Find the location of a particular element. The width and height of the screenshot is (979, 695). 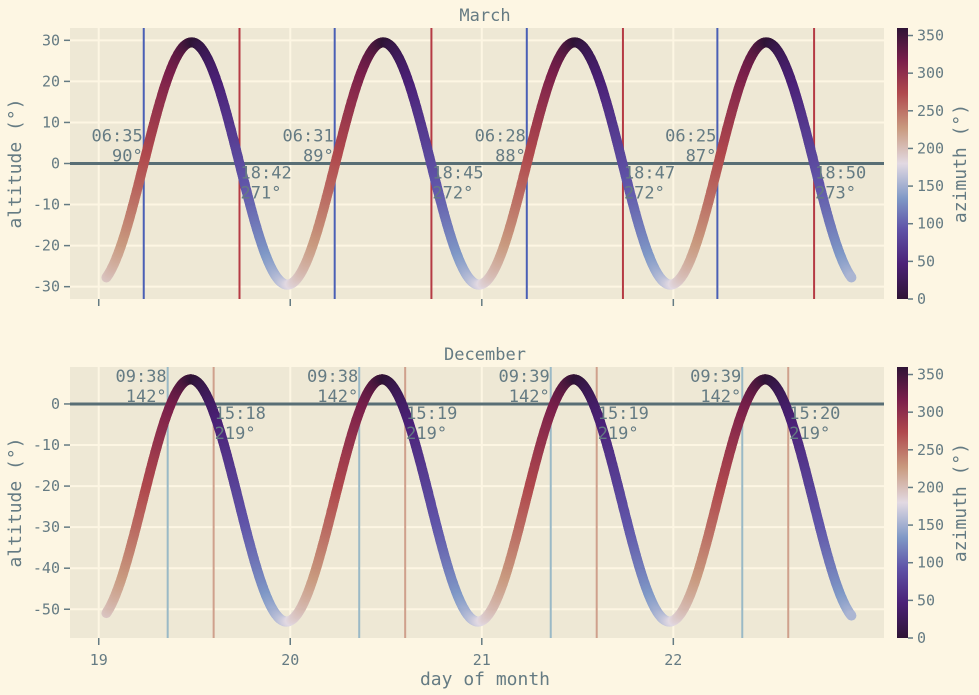

panel-title: December is located at coordinates (485, 355).